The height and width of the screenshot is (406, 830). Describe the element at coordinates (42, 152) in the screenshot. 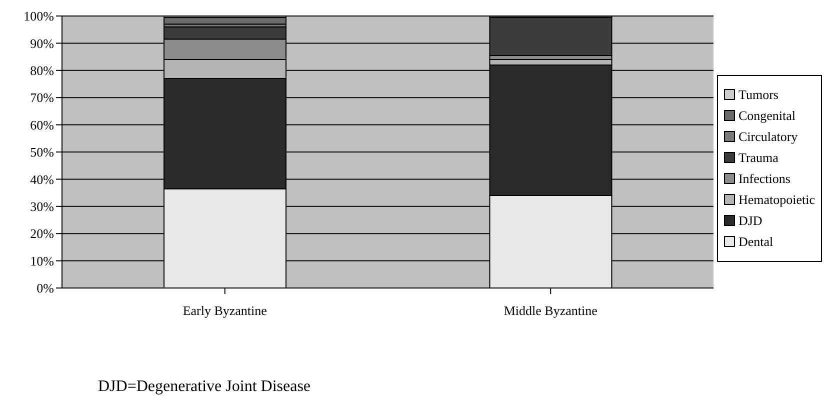

I see `y-tick-label: 50%` at that location.